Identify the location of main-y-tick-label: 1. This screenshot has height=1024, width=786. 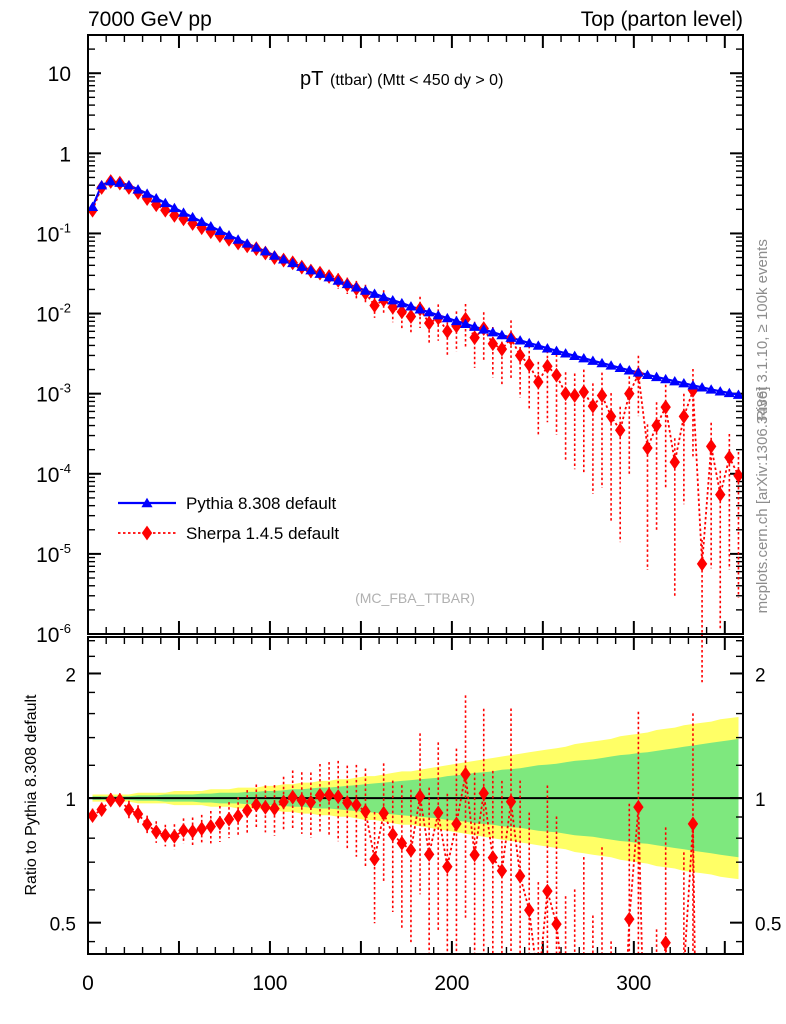
(65, 154).